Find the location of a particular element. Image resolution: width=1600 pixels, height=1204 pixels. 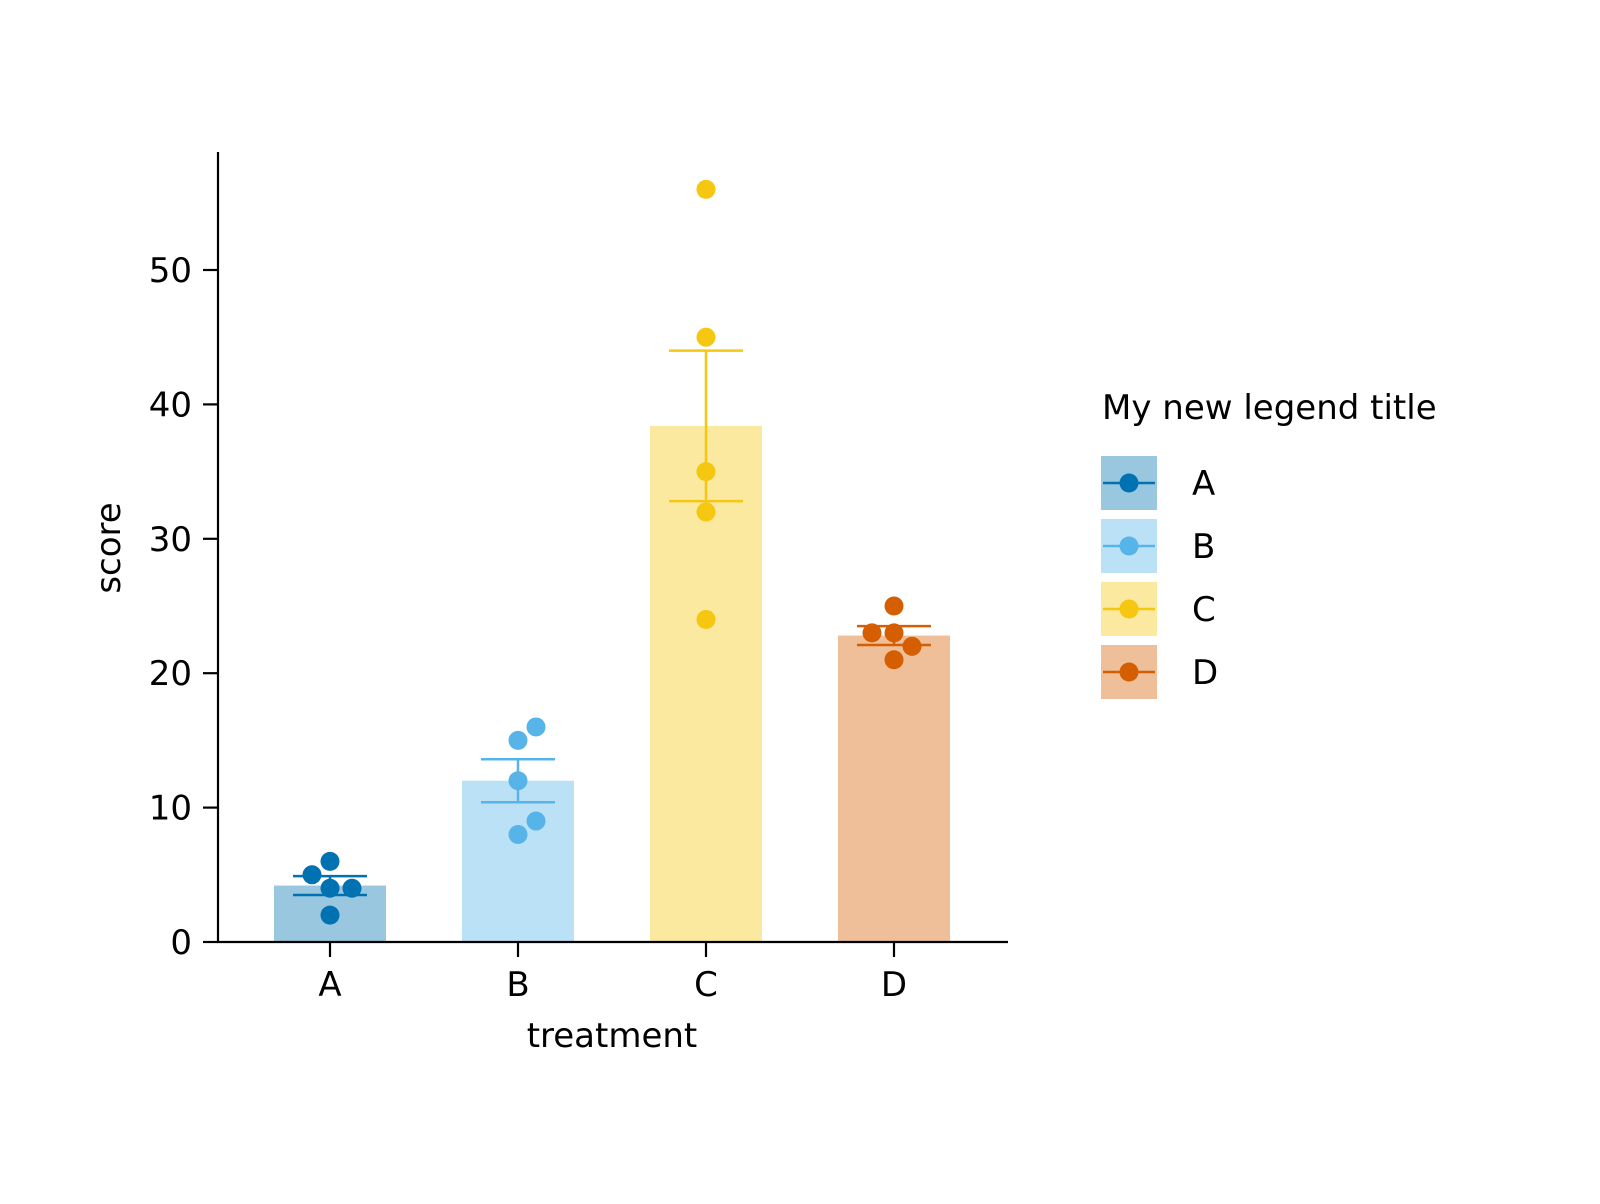

legend-item-b: B is located at coordinates (1158, 546).